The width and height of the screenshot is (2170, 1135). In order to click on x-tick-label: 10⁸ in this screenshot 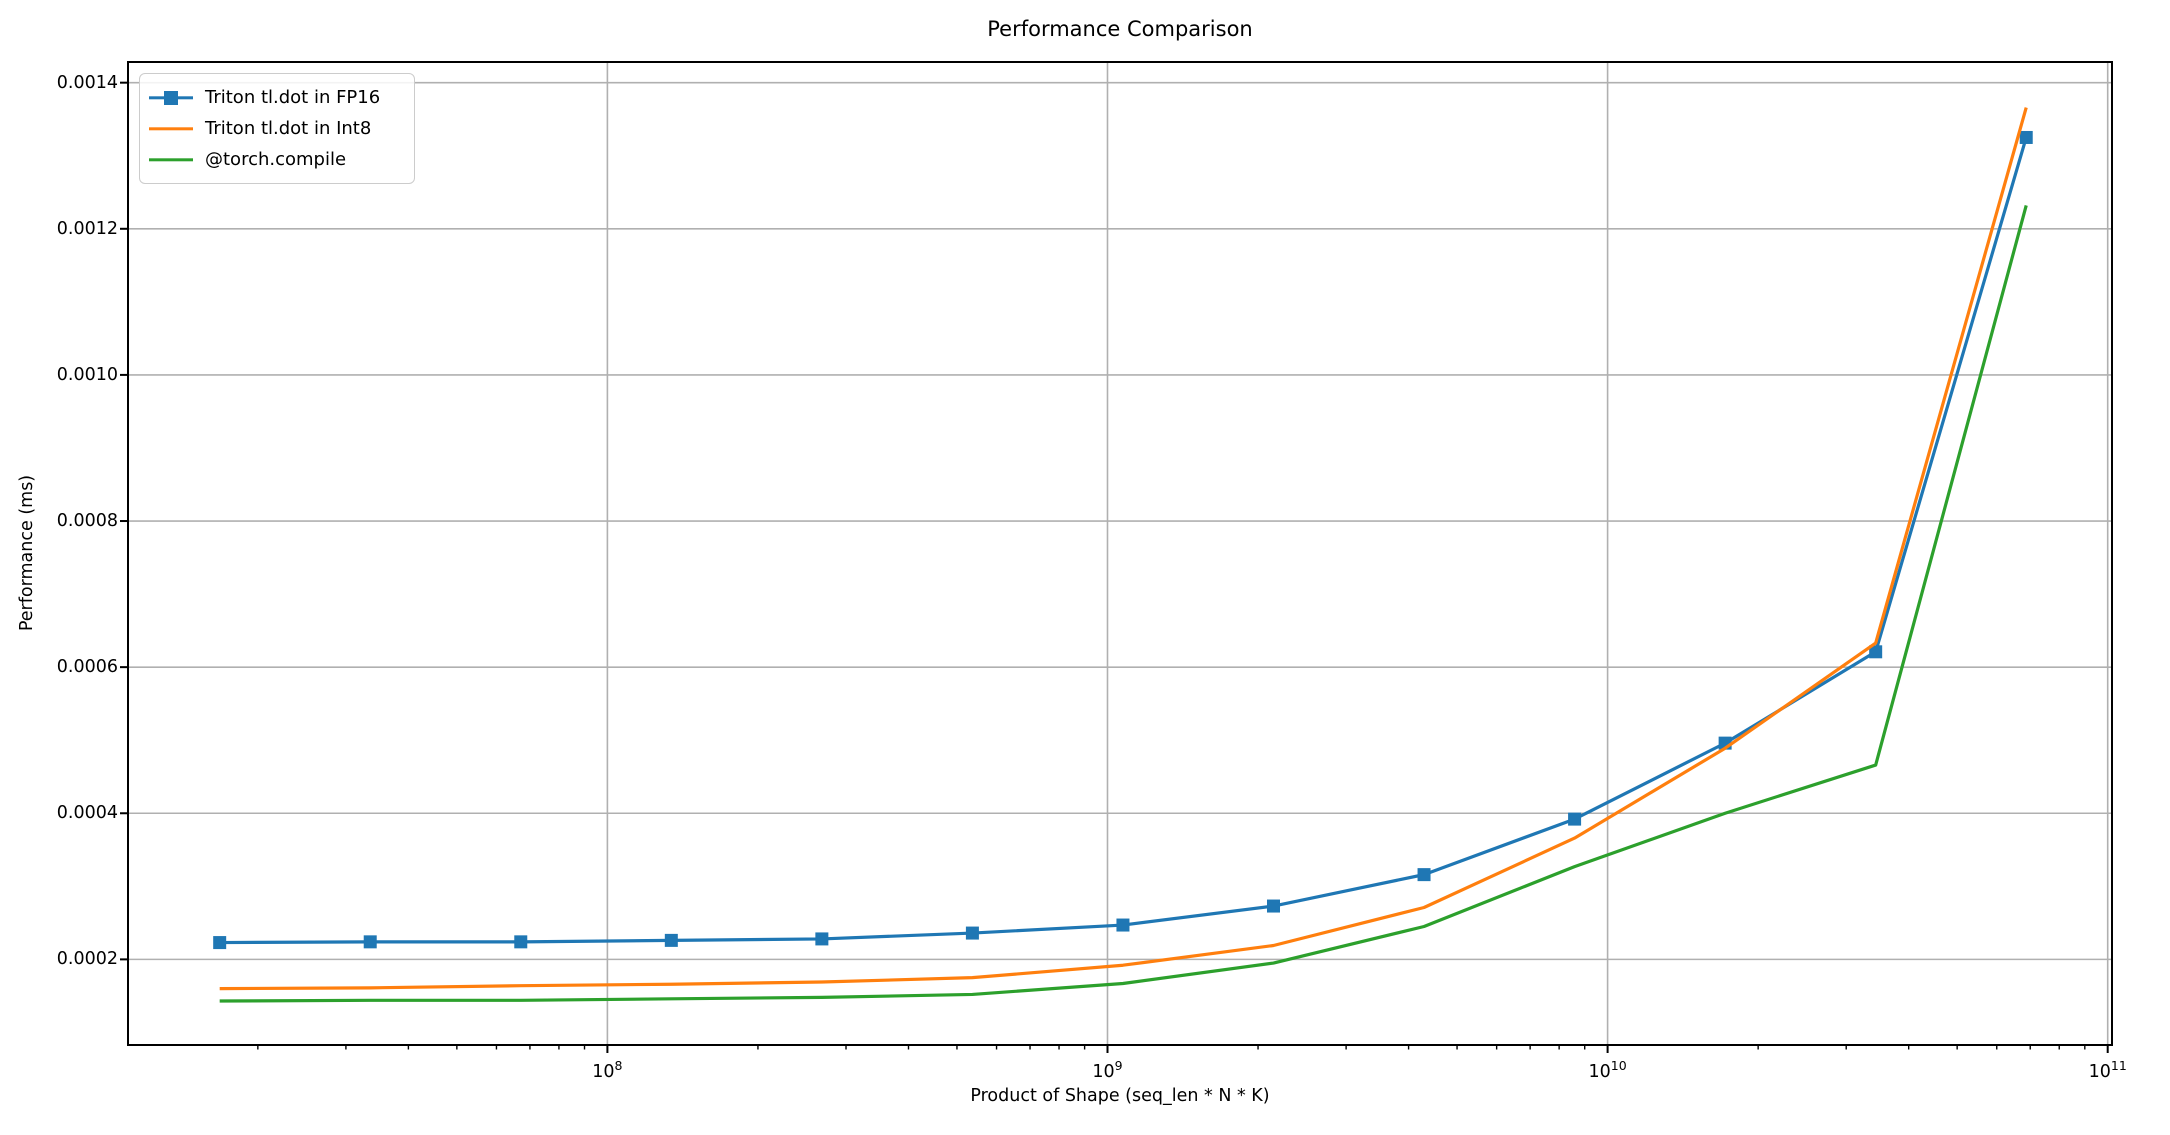, I will do `click(607, 1070)`.